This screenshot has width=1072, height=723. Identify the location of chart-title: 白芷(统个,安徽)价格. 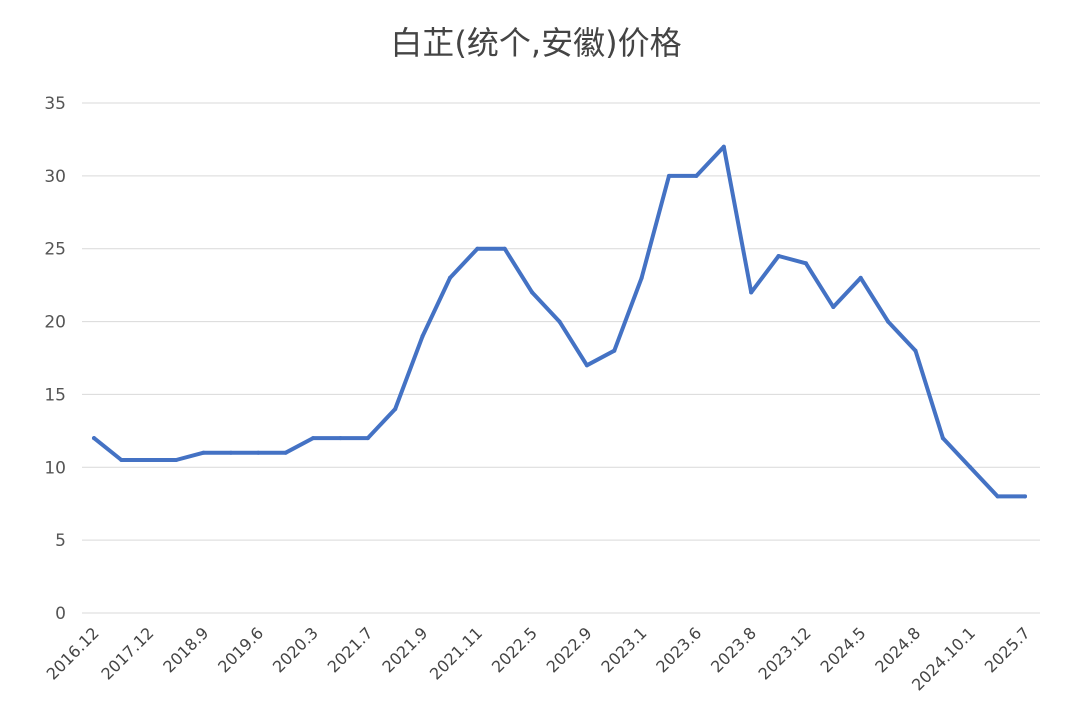
(536, 43).